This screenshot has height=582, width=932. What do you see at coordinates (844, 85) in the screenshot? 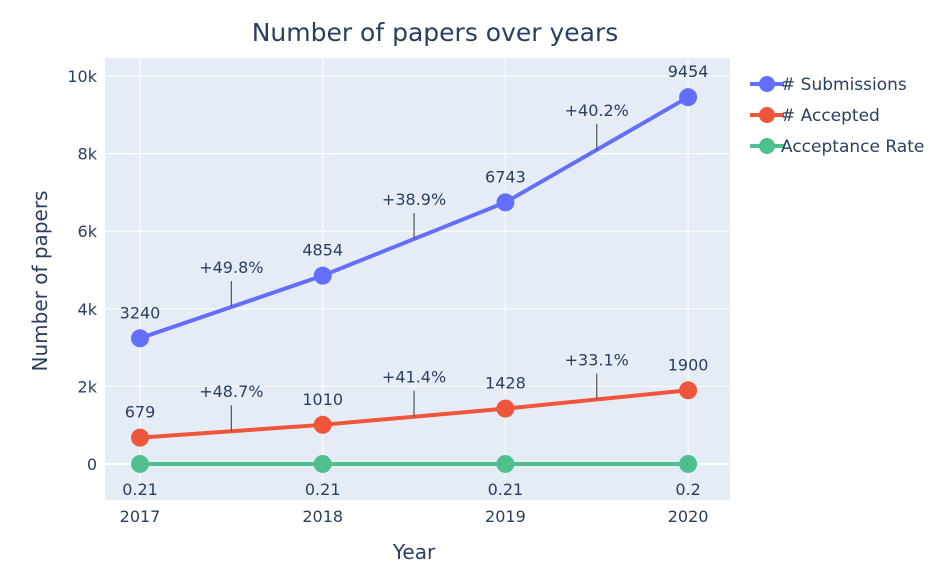
I see `legend-label: # Submissions` at bounding box center [844, 85].